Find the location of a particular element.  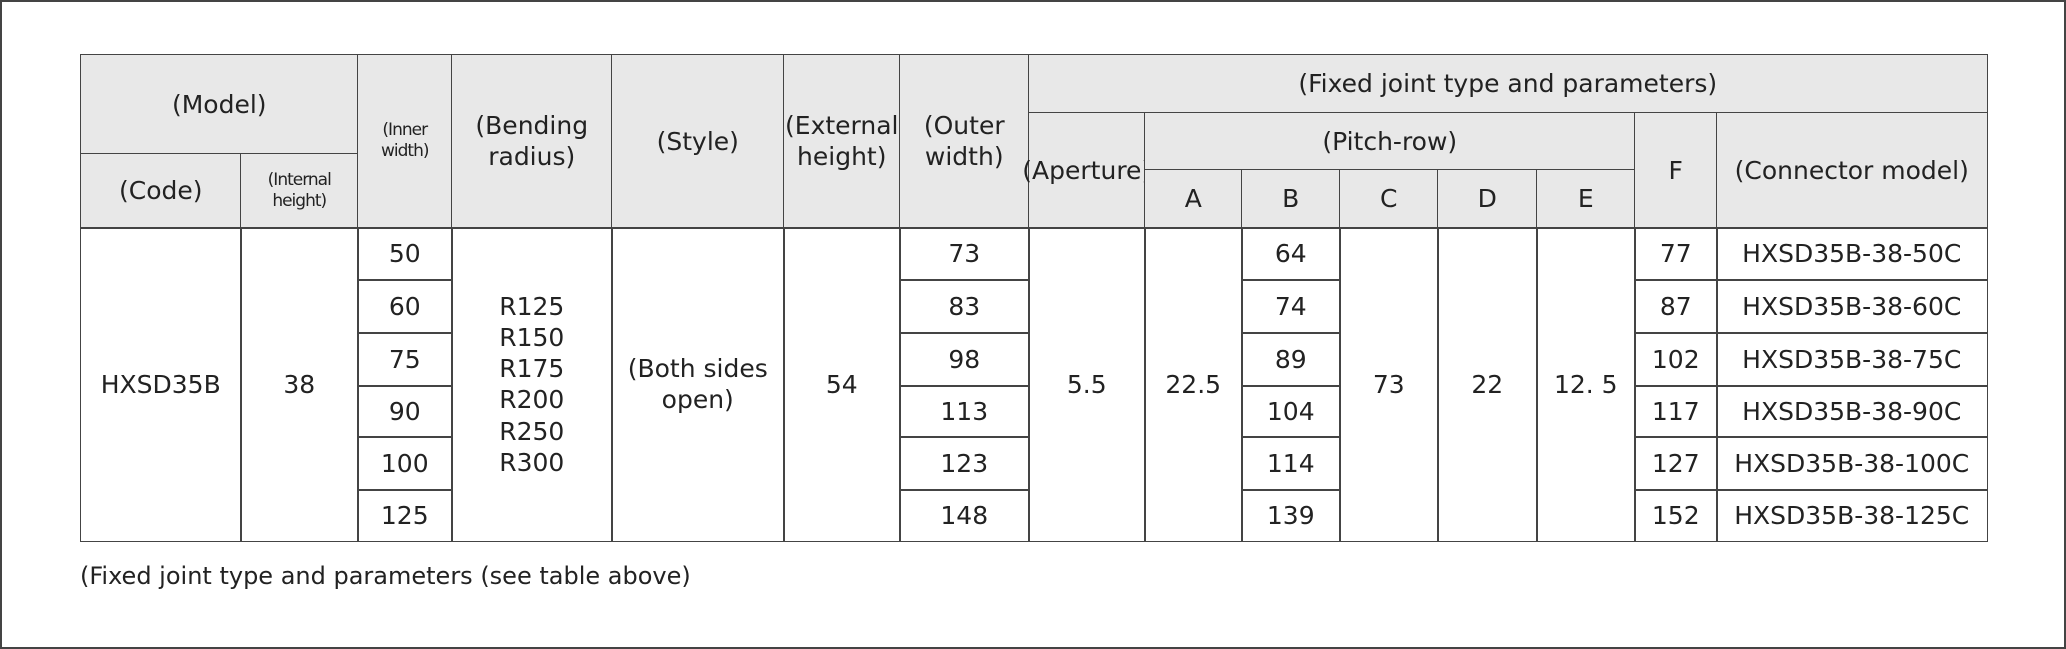

cell-text: 113 is located at coordinates (964, 411).